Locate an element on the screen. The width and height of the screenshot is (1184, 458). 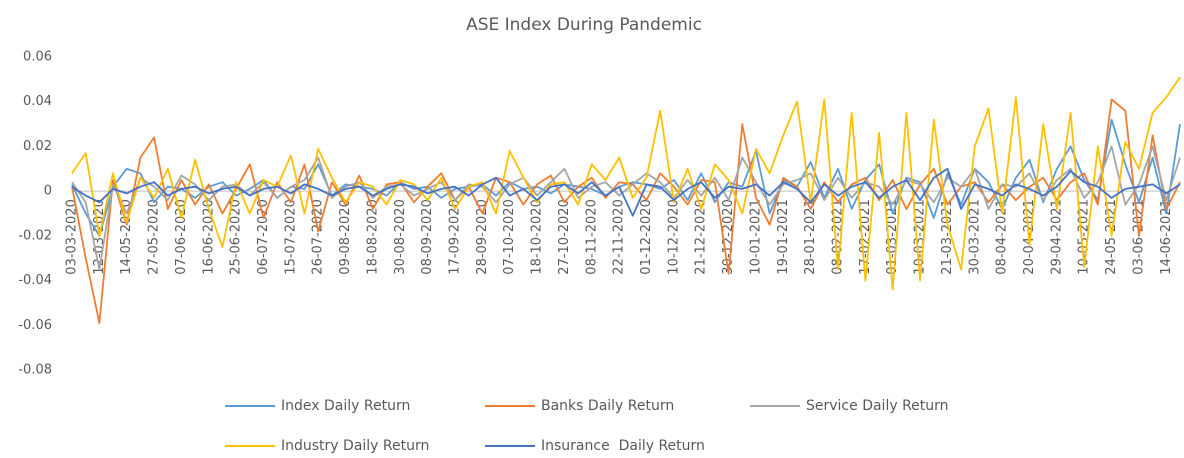
x-tick-label: 28-09-2020 is located at coordinates (482, 237).